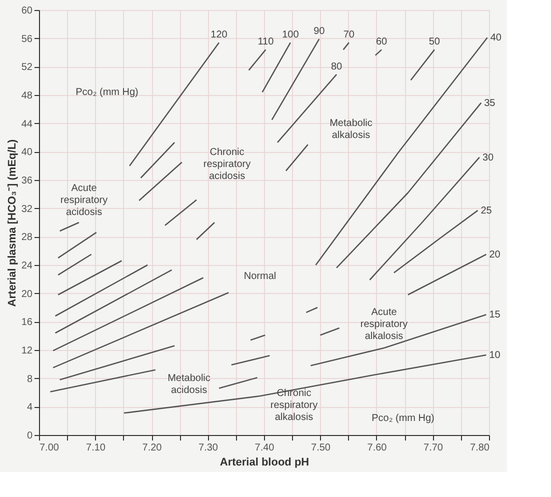 This screenshot has height=497, width=551. I want to click on x-tick-label: 7.20, so click(152, 448).